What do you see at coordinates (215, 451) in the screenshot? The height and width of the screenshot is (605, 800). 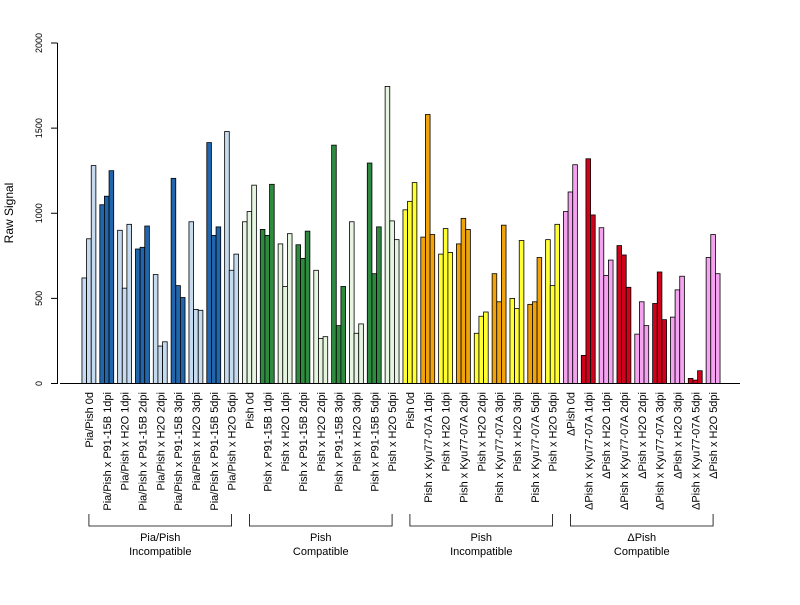 I see `category-label: Pia/Pish x P91-15B 5dpi` at bounding box center [215, 451].